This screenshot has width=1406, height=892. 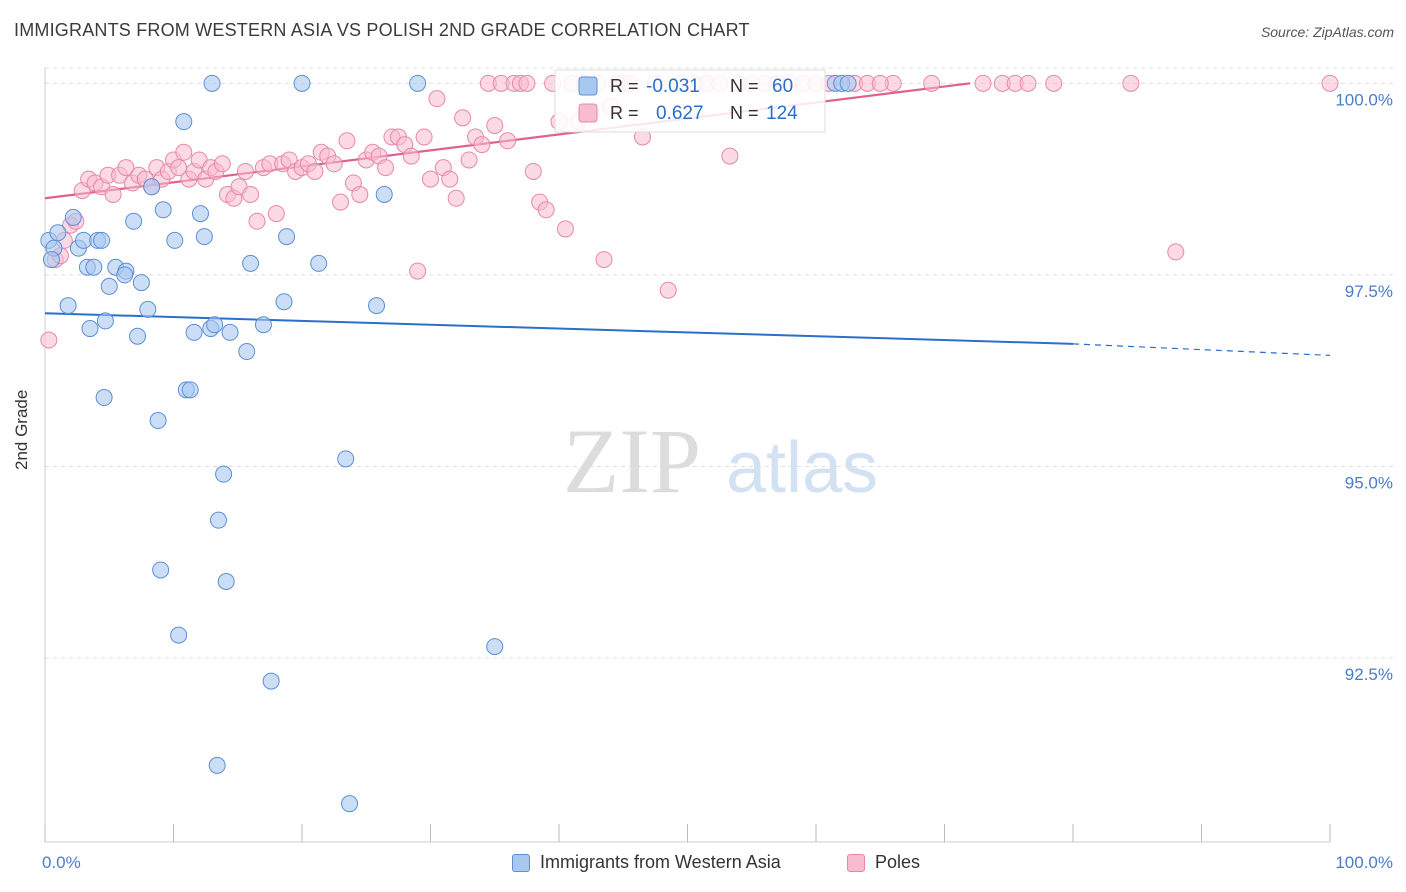 I want to click on inner-legend: R = -0.031 N = 60 R = 0.627 N = 124, so click(x=690, y=101).